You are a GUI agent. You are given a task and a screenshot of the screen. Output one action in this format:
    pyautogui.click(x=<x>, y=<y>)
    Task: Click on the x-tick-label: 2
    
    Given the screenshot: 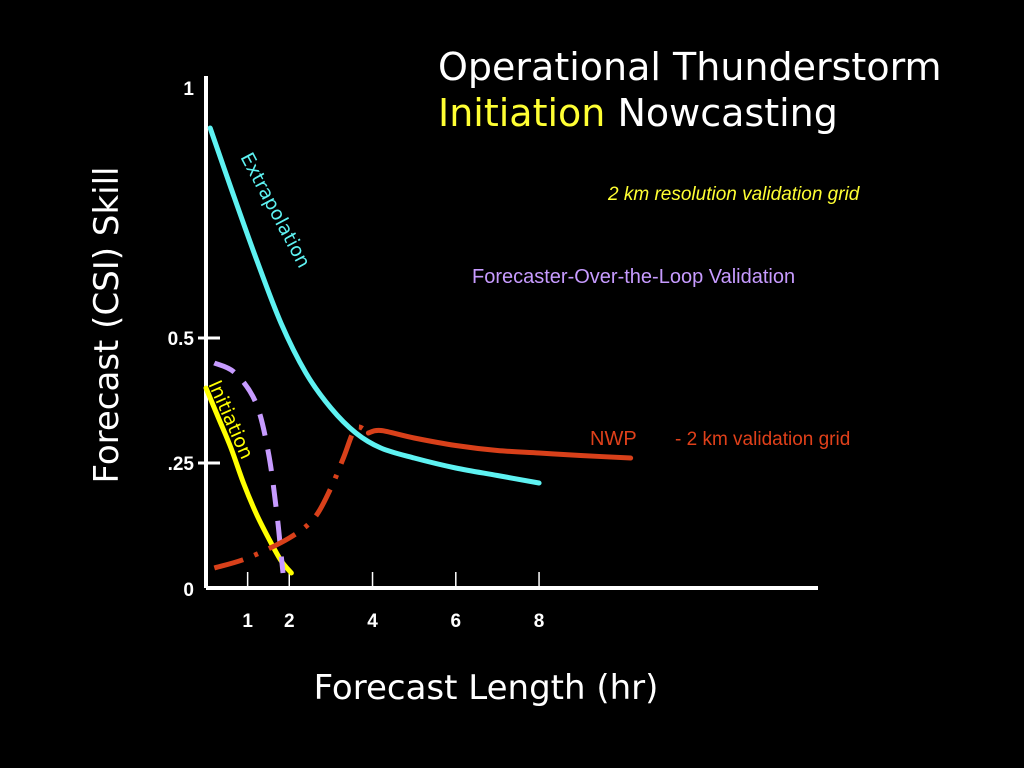 What is the action you would take?
    pyautogui.click(x=289, y=621)
    